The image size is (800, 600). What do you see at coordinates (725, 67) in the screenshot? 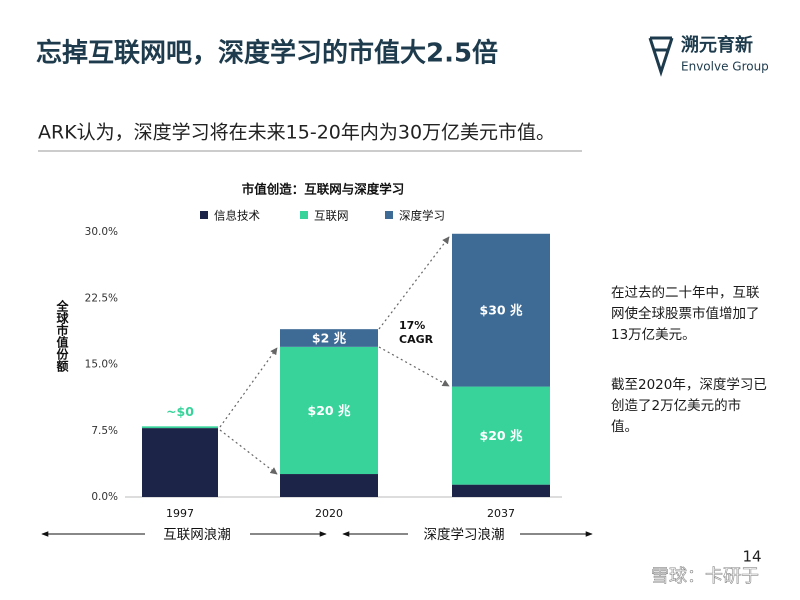
I see `logo-sub: Envolve Group` at bounding box center [725, 67].